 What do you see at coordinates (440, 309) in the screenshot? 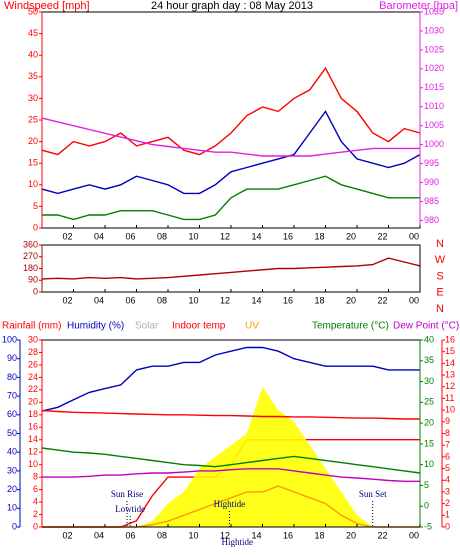
I see `compass-label: N` at bounding box center [440, 309].